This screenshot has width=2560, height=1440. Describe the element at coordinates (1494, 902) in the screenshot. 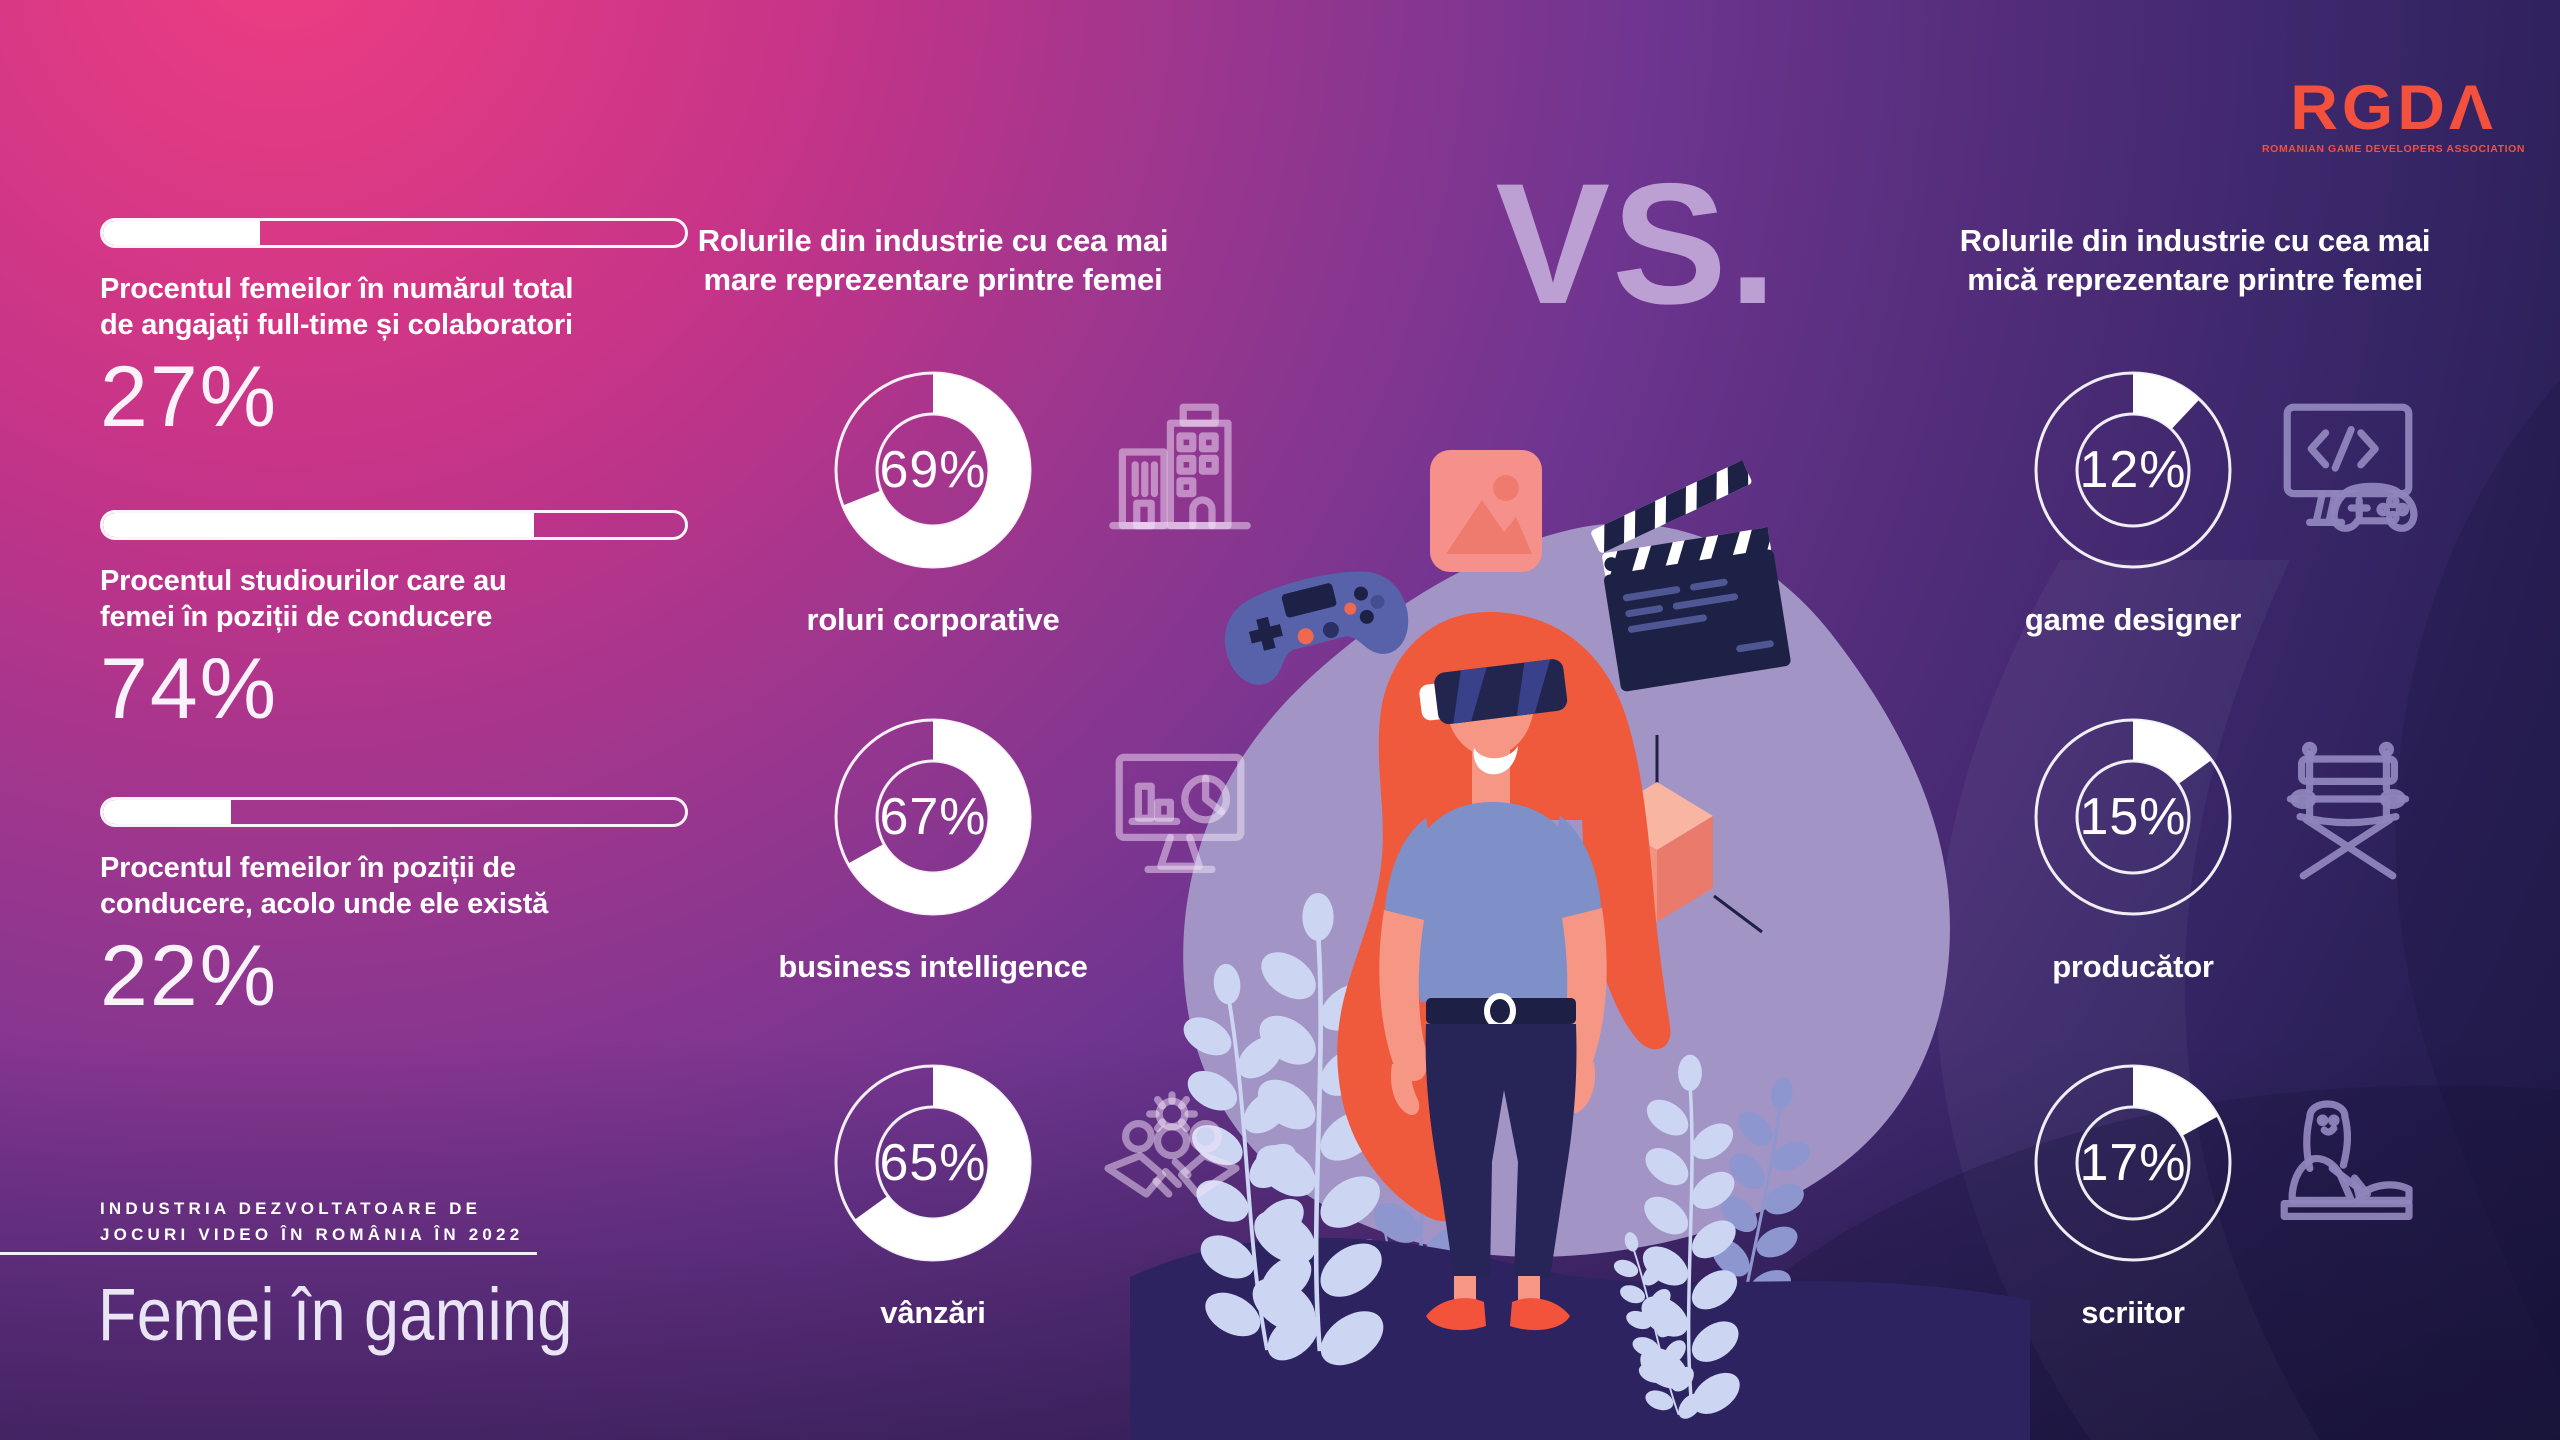

I see `shirt` at that location.